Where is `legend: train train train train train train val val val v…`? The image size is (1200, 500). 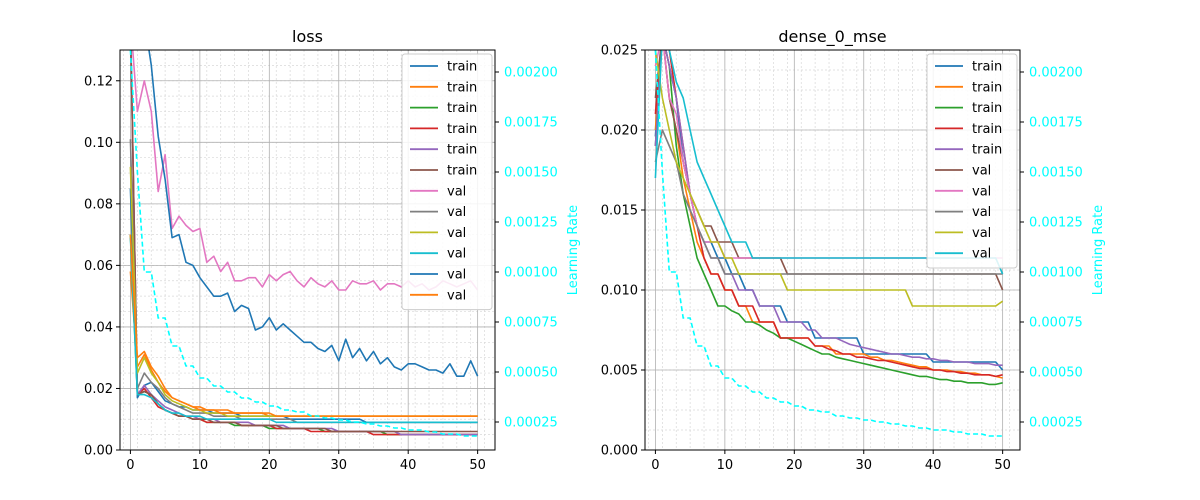 legend: train train train train train train val val val v… is located at coordinates (447, 182).